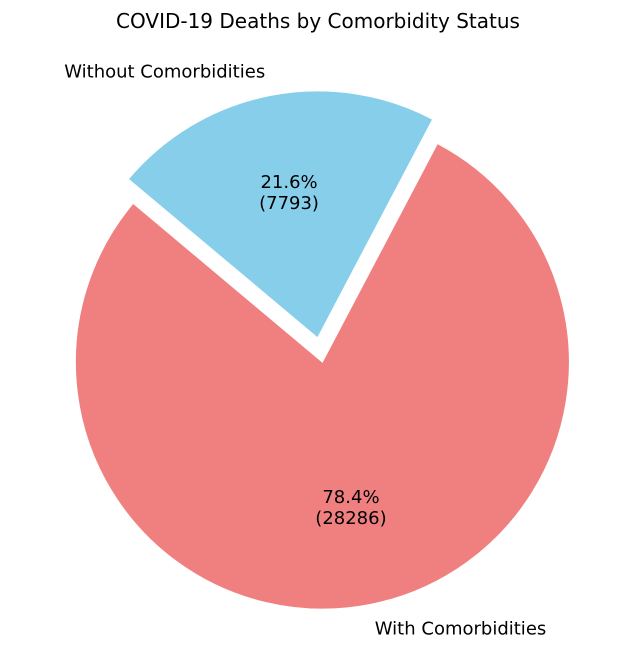 The width and height of the screenshot is (636, 662). What do you see at coordinates (318, 21) in the screenshot?
I see `chart-title: COVID-19 Deaths by Comorbidity Status` at bounding box center [318, 21].